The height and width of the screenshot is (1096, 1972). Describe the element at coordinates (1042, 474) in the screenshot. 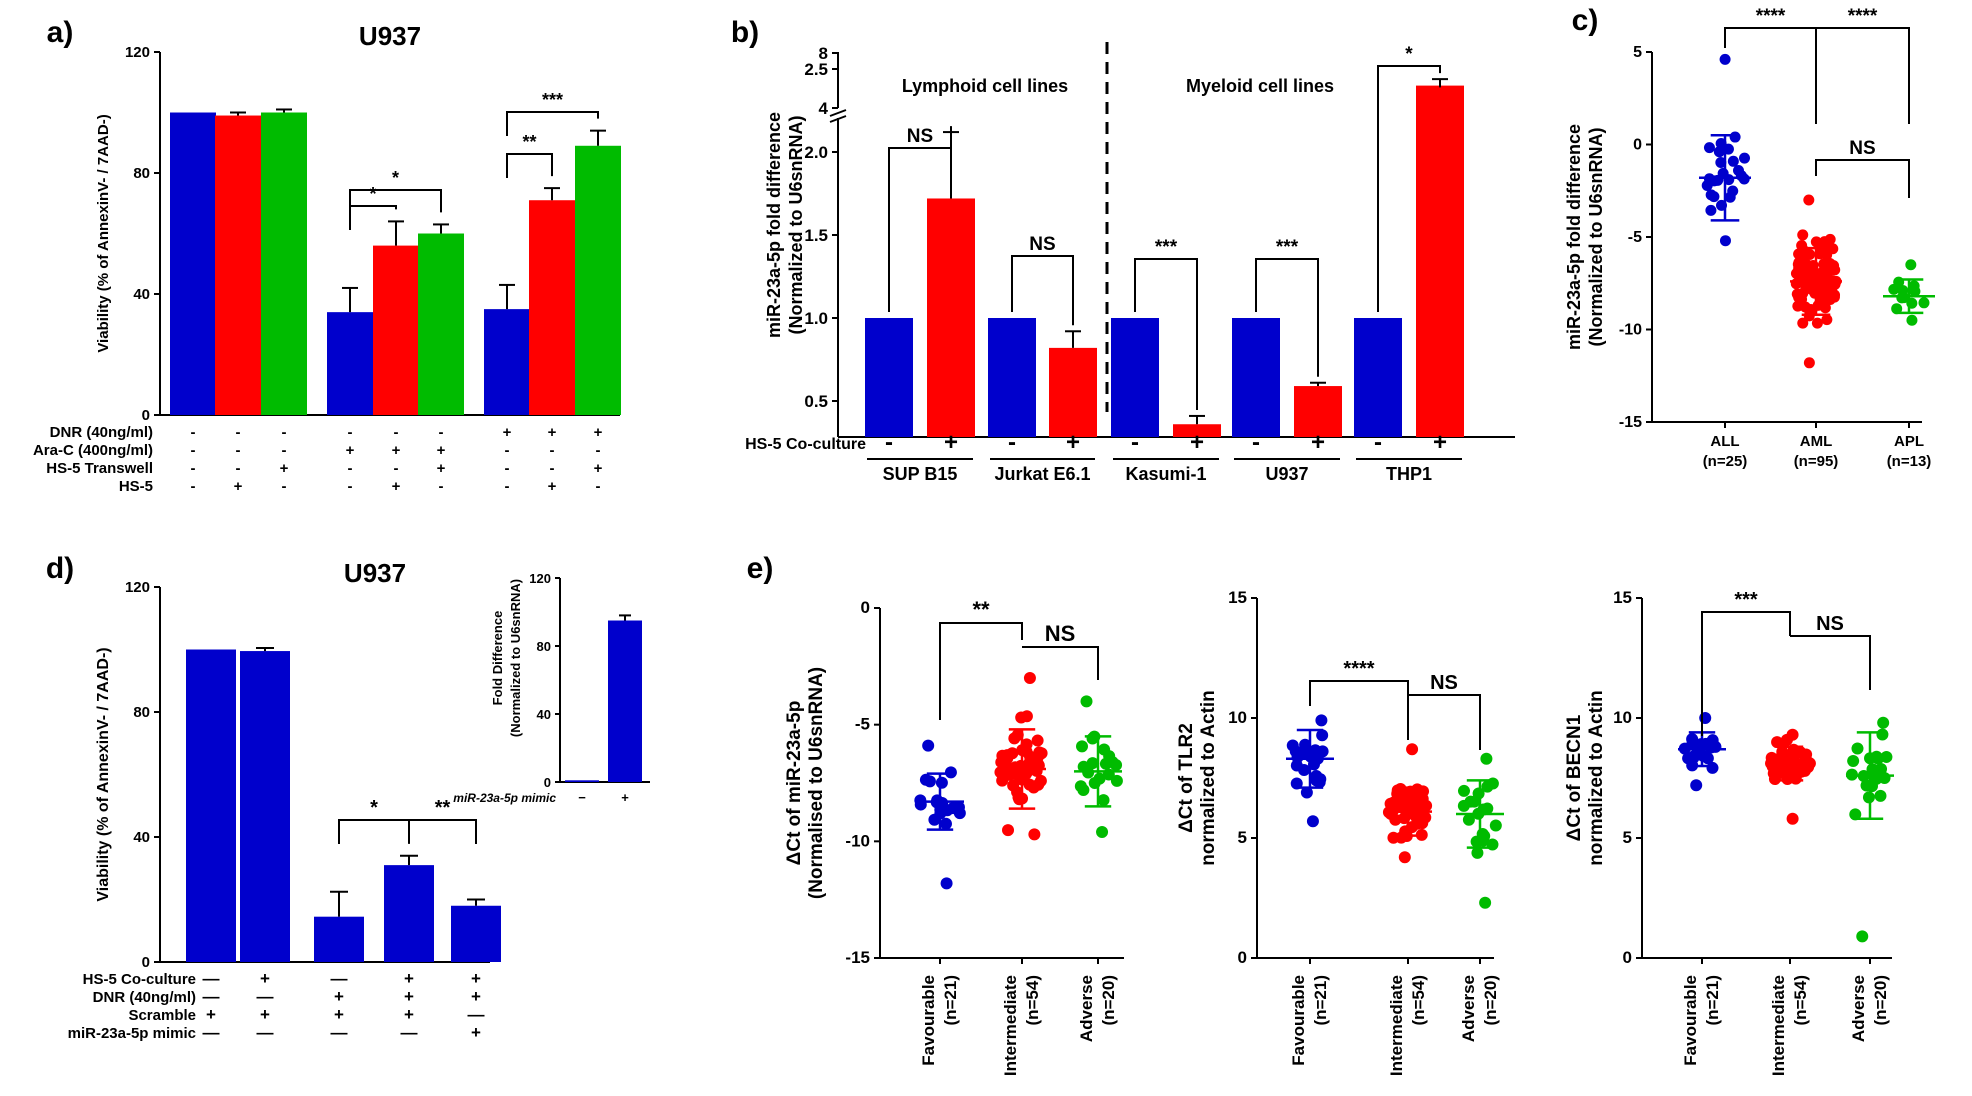

I see `cell-line-label: Jurkat E6.1` at that location.